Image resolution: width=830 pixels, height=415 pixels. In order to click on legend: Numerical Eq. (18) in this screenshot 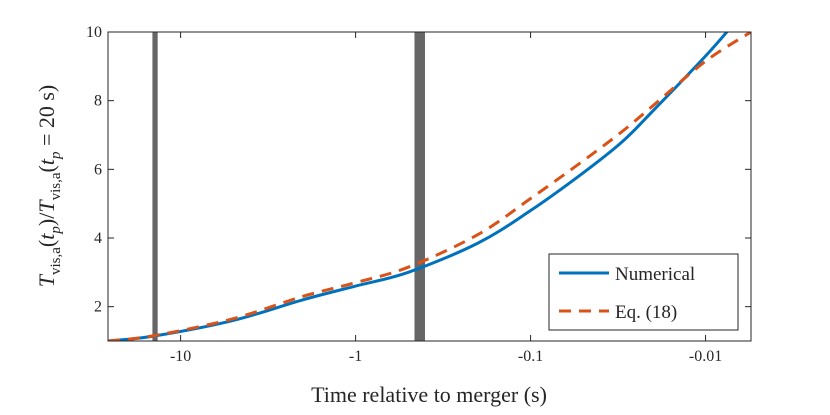, I will do `click(643, 292)`.